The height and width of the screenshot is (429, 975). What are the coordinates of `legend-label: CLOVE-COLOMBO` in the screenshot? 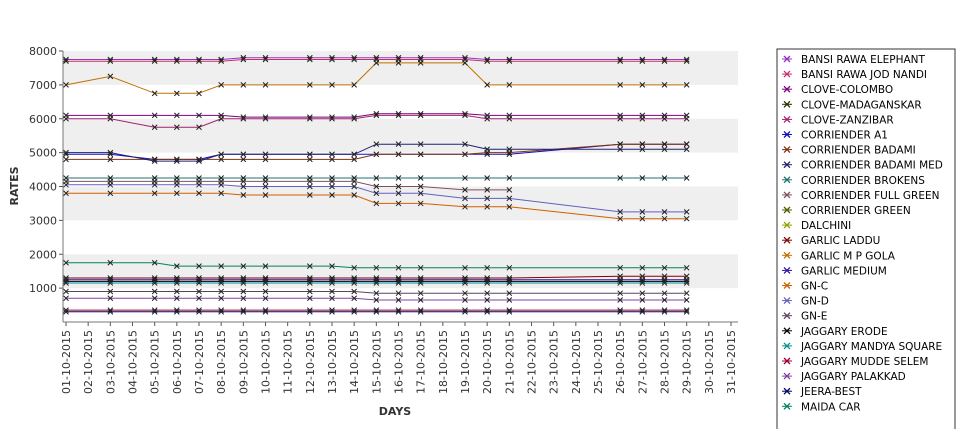 It's located at (847, 90).